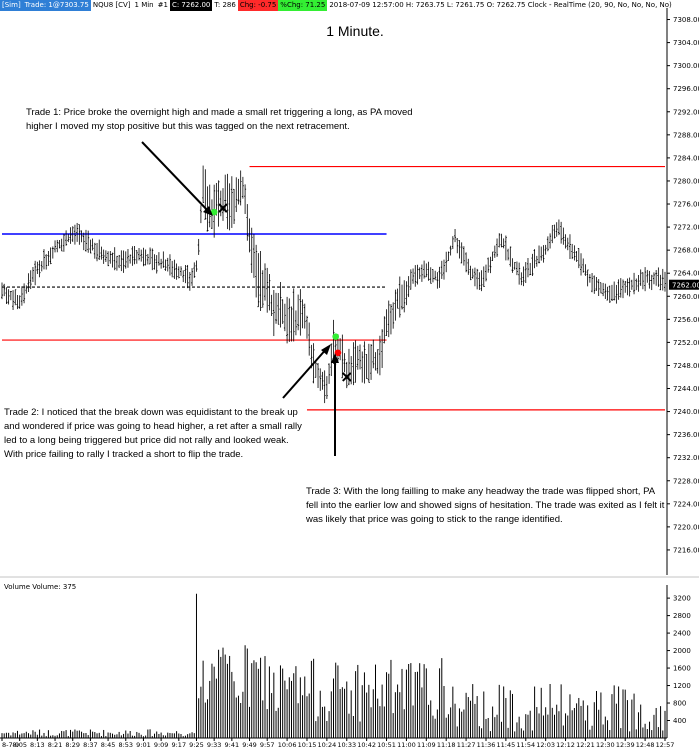  Describe the element at coordinates (686, 458) in the screenshot. I see `price-tick-label: 7232.00` at that location.